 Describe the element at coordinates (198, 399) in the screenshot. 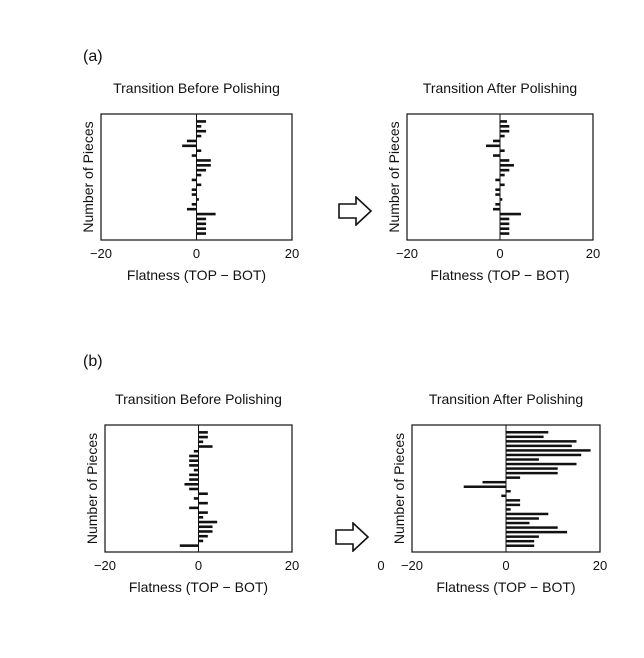

I see `chart-title: Transition Before Polishing` at that location.